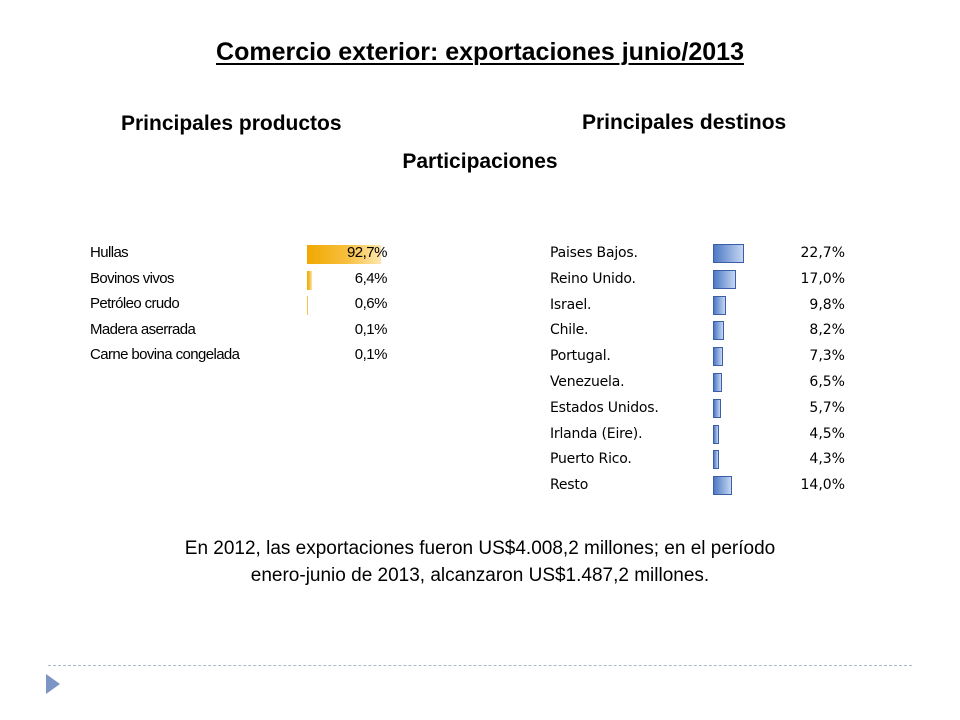 The image size is (960, 720). Describe the element at coordinates (480, 665) in the screenshot. I see `footer-divider` at that location.